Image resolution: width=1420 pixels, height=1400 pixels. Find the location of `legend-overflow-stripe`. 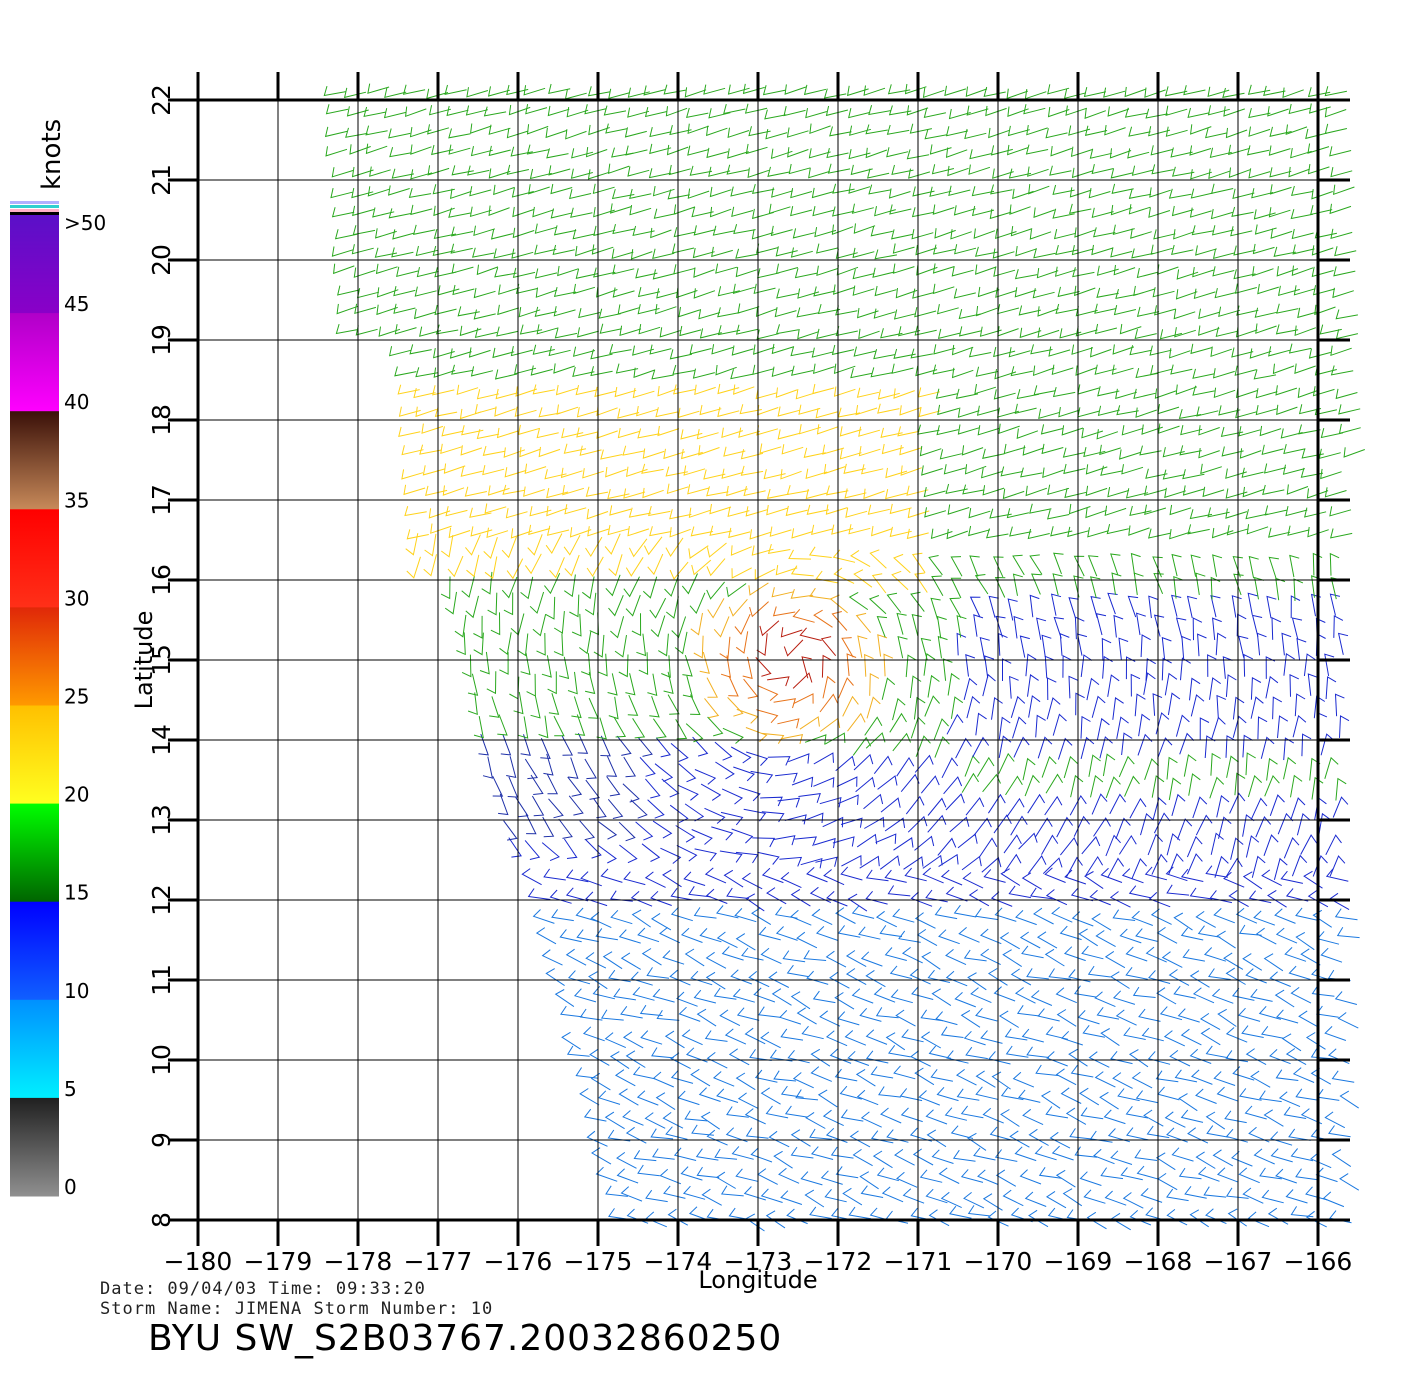

legend-overflow-stripe is located at coordinates (34, 202).